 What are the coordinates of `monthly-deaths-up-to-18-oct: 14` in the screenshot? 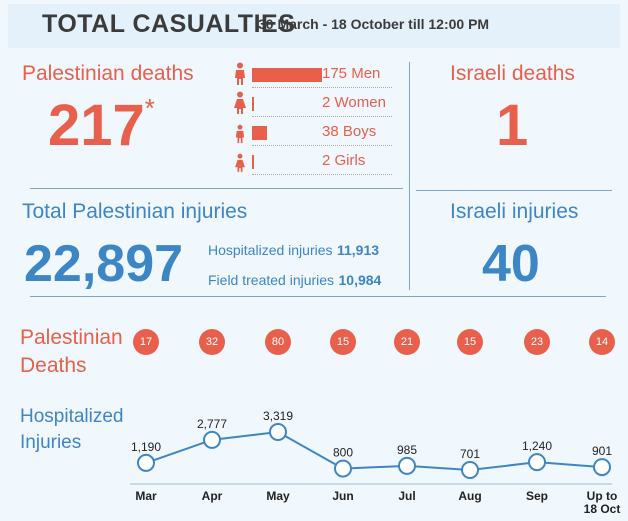 It's located at (602, 342).